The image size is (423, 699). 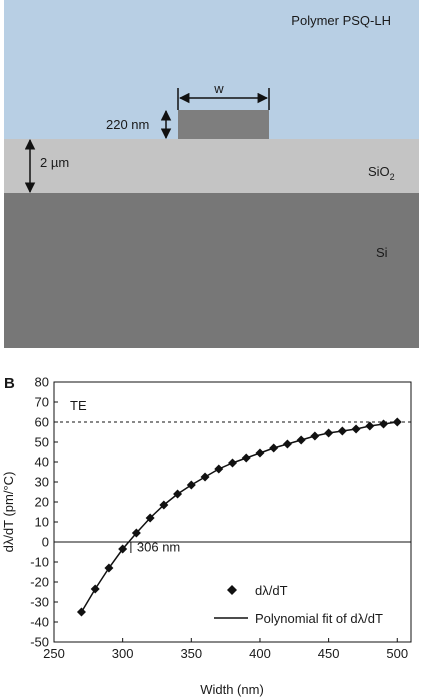 What do you see at coordinates (218, 88) in the screenshot?
I see `width-label: w` at bounding box center [218, 88].